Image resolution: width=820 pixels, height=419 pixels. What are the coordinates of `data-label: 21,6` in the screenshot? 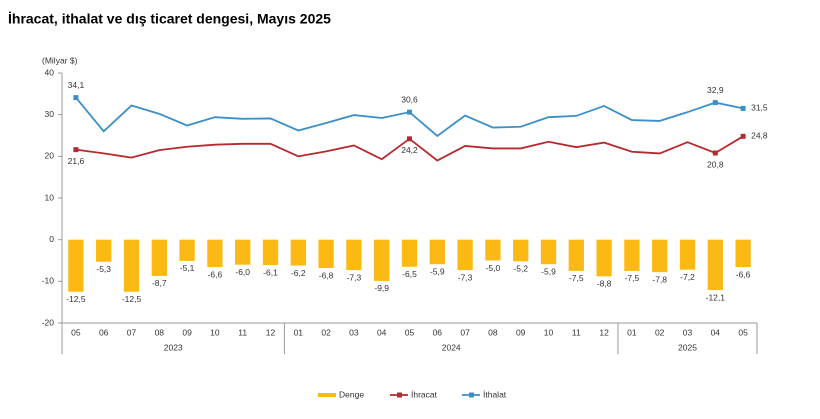 It's located at (76, 161).